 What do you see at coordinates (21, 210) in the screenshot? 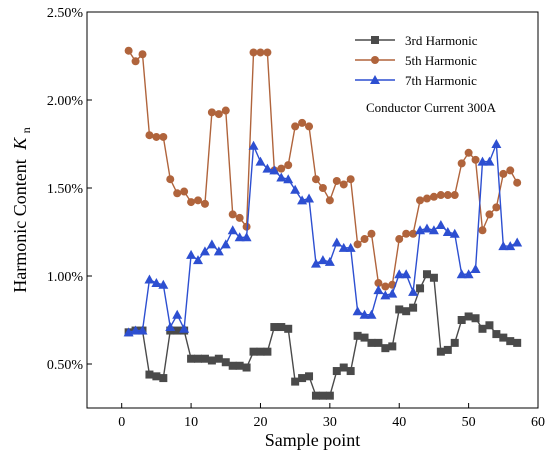
I see `y-axis-title: Harmonic Content K n` at bounding box center [21, 210].